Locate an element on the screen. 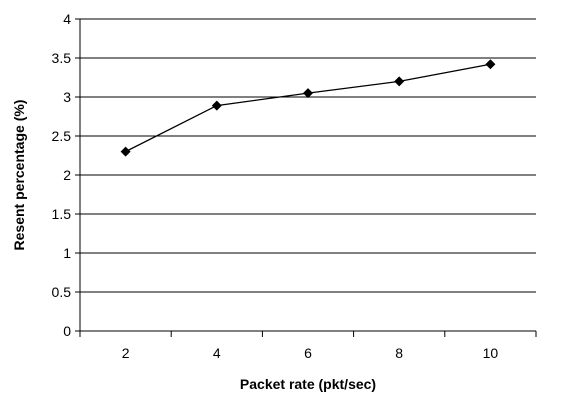 This screenshot has width=574, height=397. y-axis-title: Resent percentage (%) is located at coordinates (19, 175).